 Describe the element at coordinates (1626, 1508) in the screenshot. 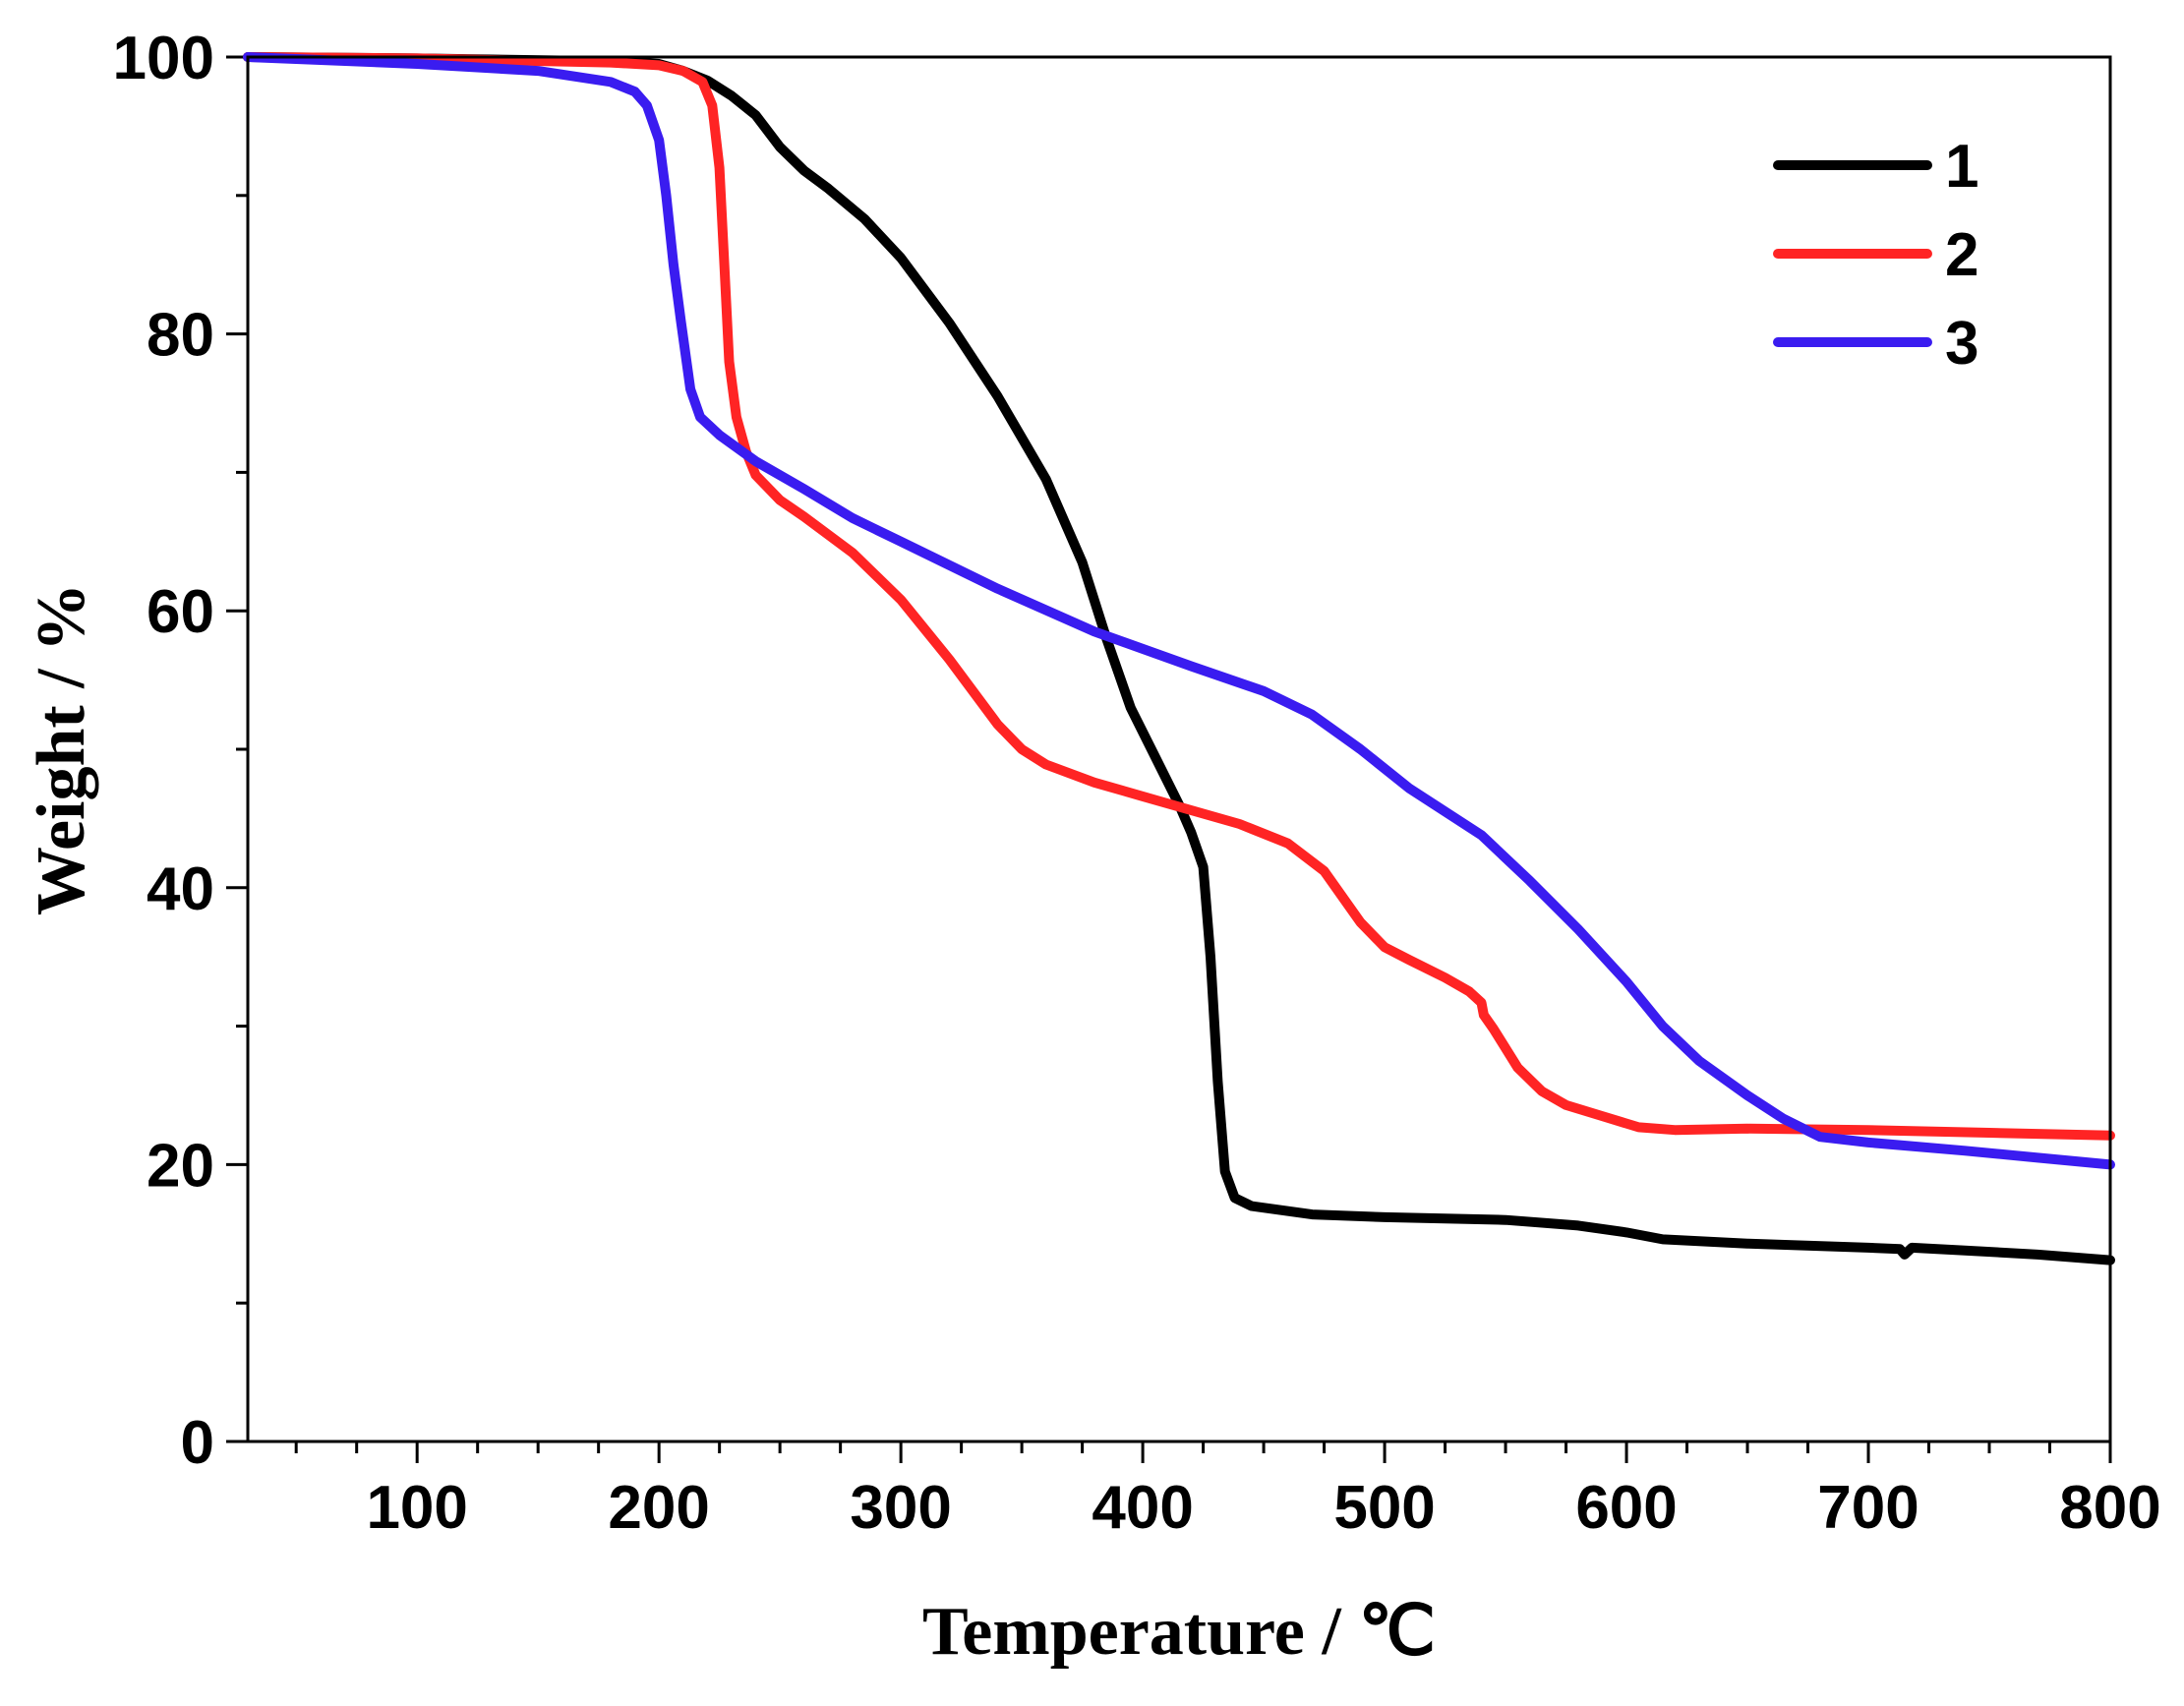

I see `x-tick-label: 600` at that location.